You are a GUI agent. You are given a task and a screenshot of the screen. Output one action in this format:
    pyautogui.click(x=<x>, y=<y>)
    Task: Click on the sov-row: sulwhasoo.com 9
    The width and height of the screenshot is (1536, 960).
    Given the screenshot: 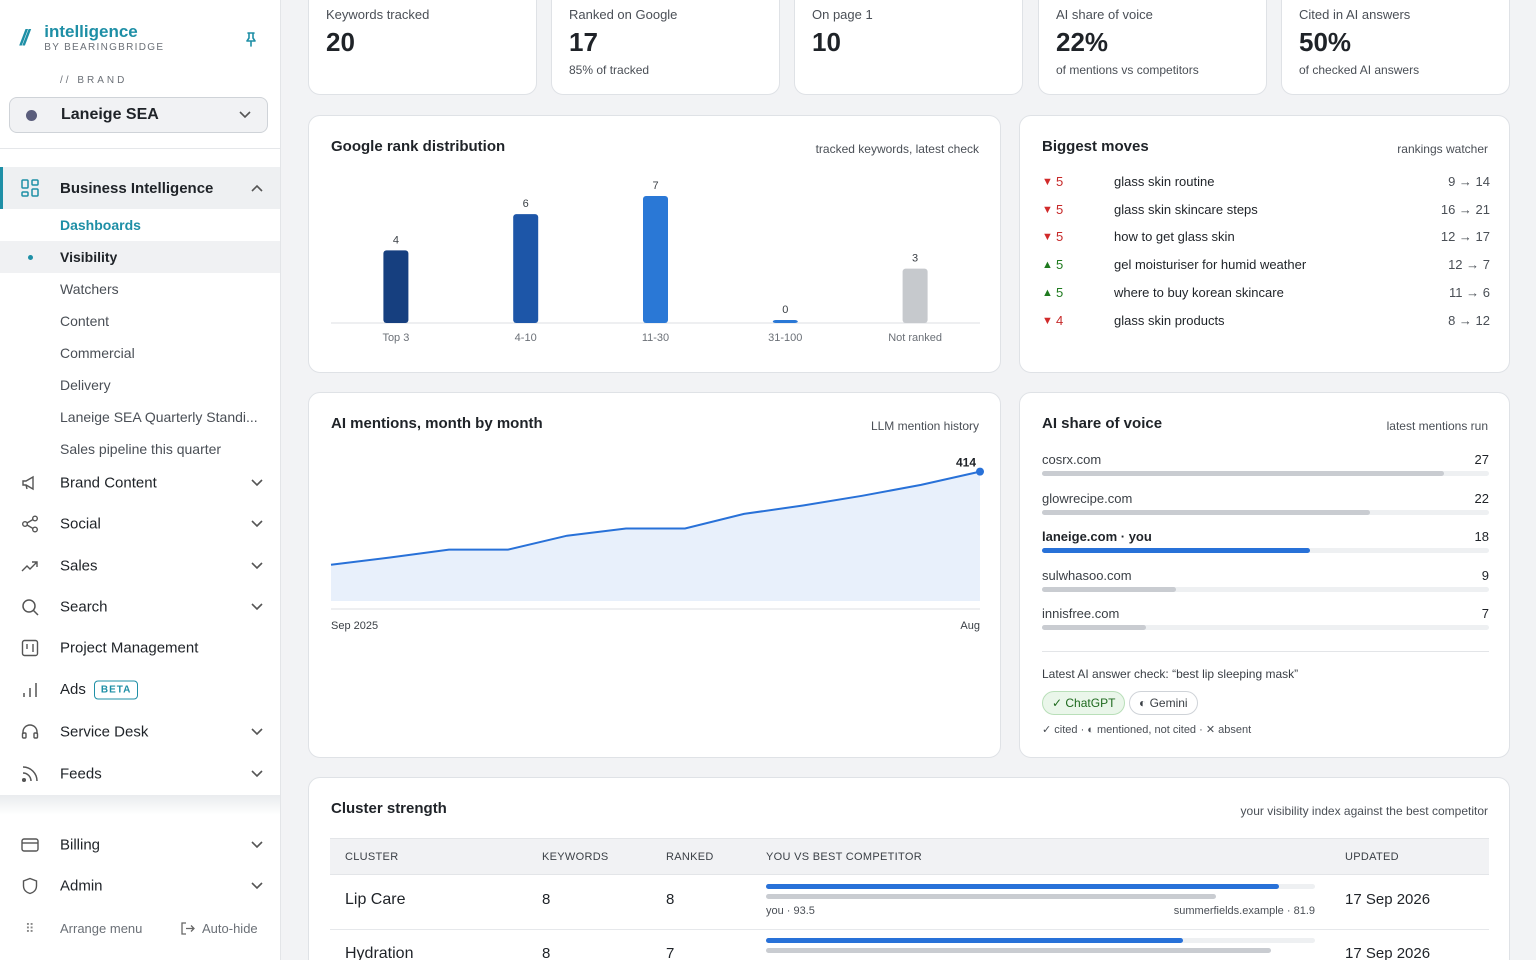 What is the action you would take?
    pyautogui.click(x=1265, y=586)
    